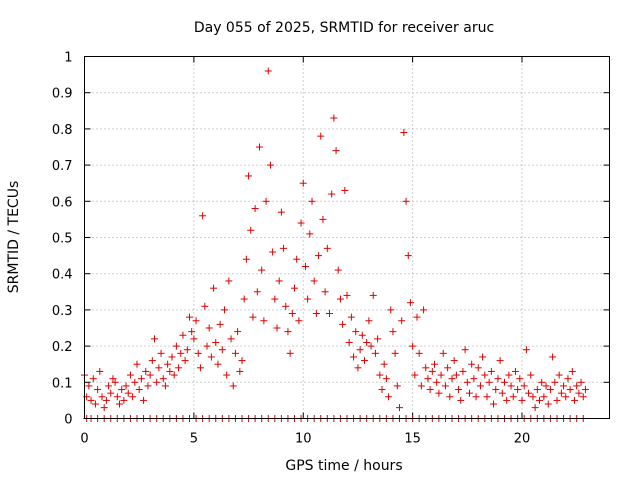  I want to click on x-tick-label: 10, so click(303, 439).